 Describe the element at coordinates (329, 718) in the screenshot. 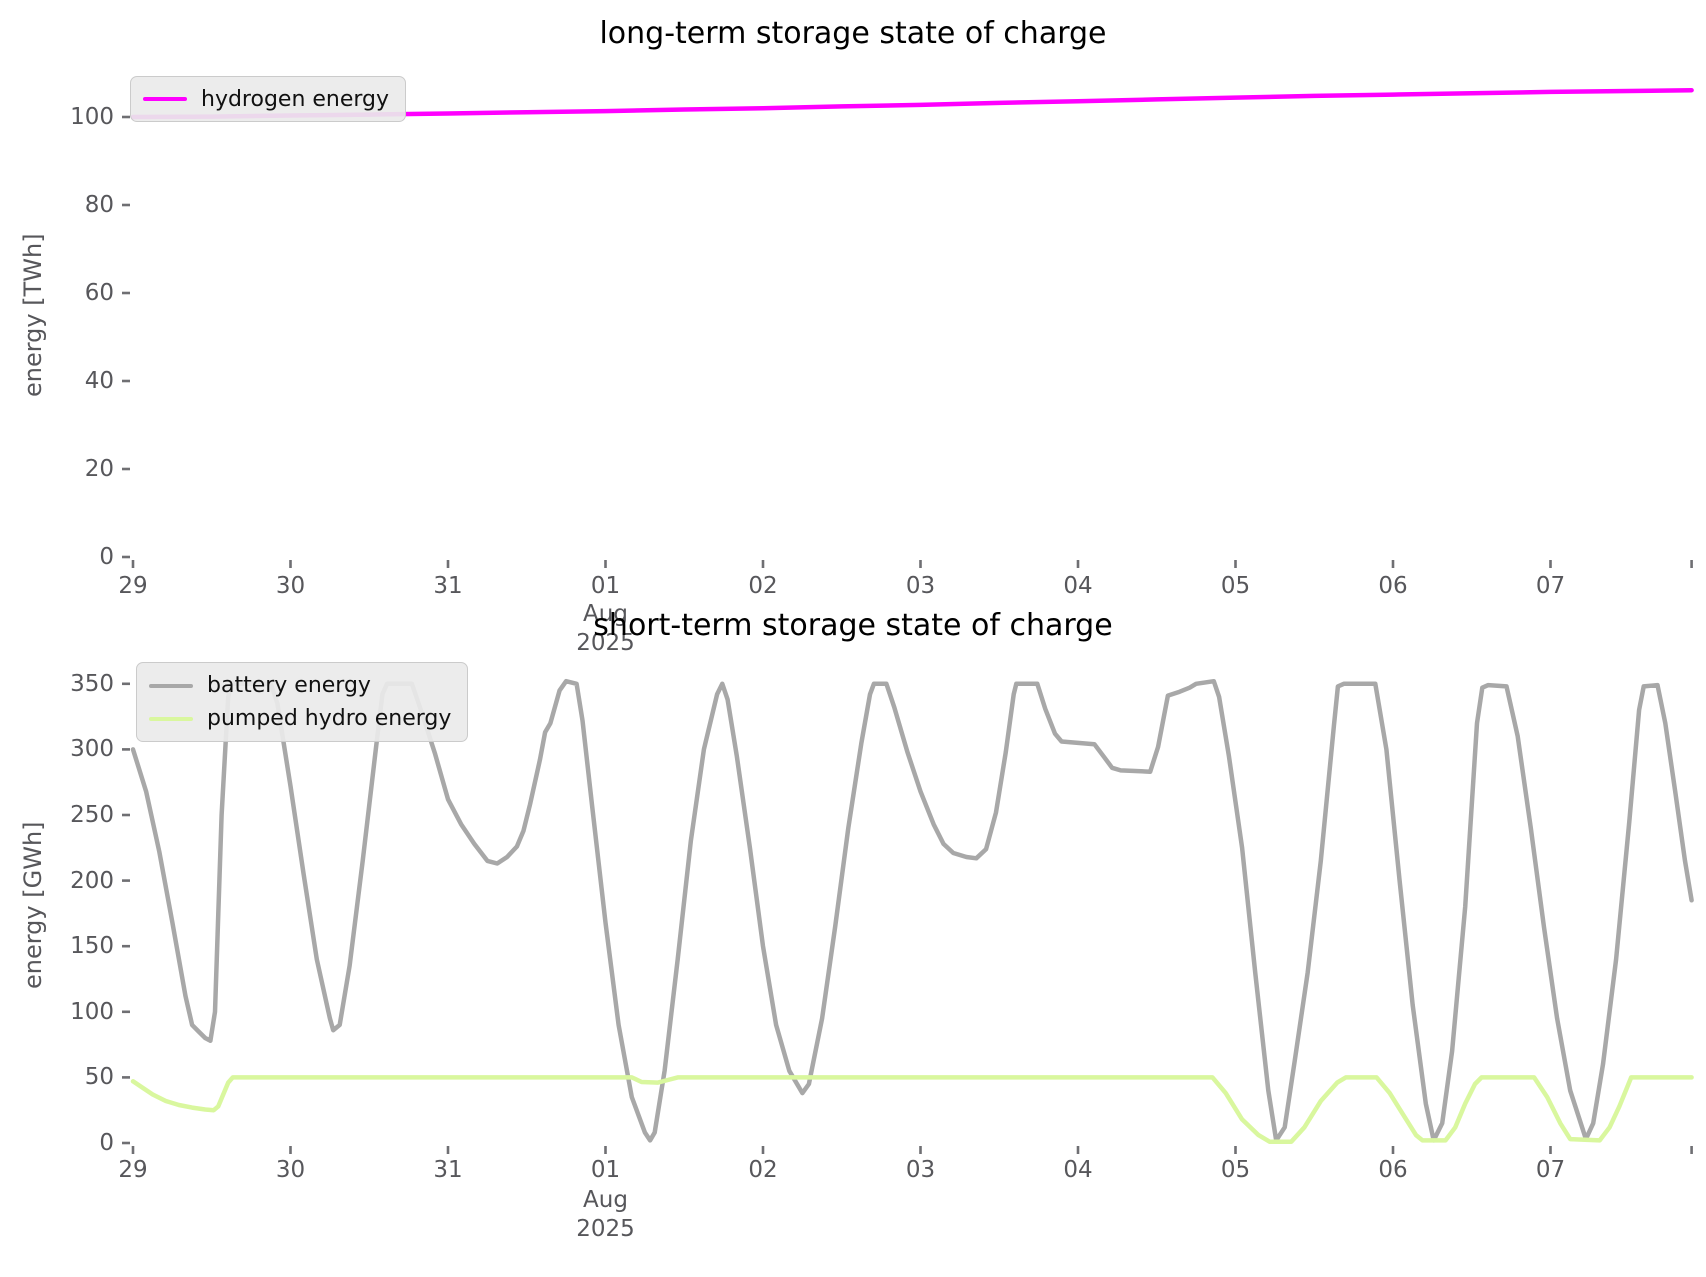

I see `legend-label: pumped hydro energy` at that location.